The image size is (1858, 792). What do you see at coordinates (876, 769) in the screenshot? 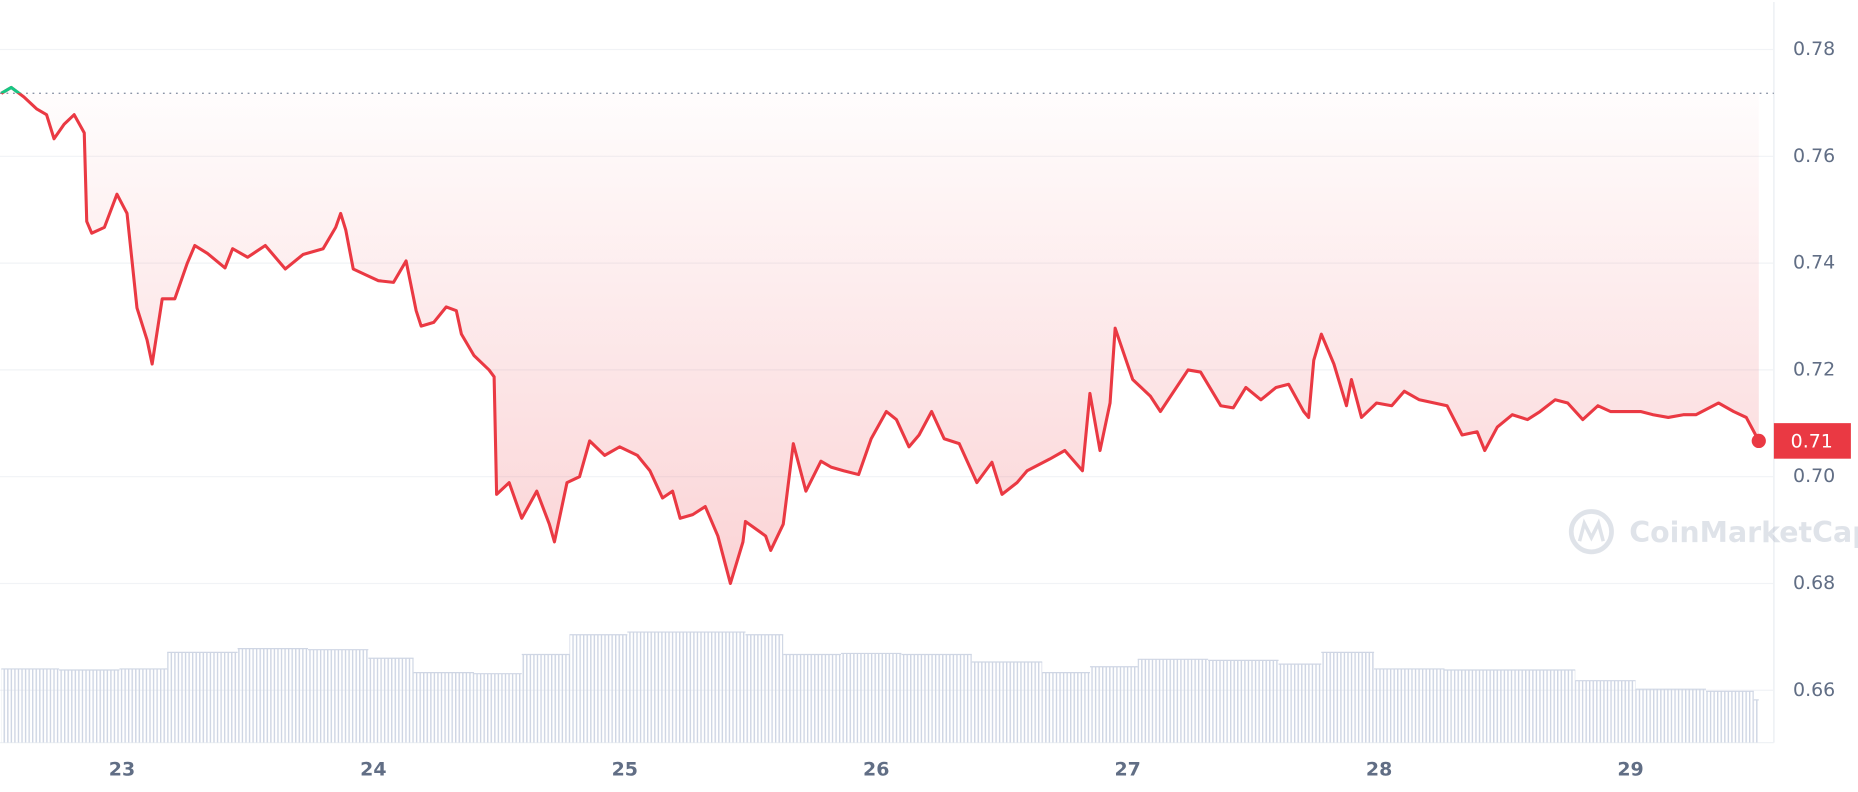
I see `x-tick-label: 26` at bounding box center [876, 769].